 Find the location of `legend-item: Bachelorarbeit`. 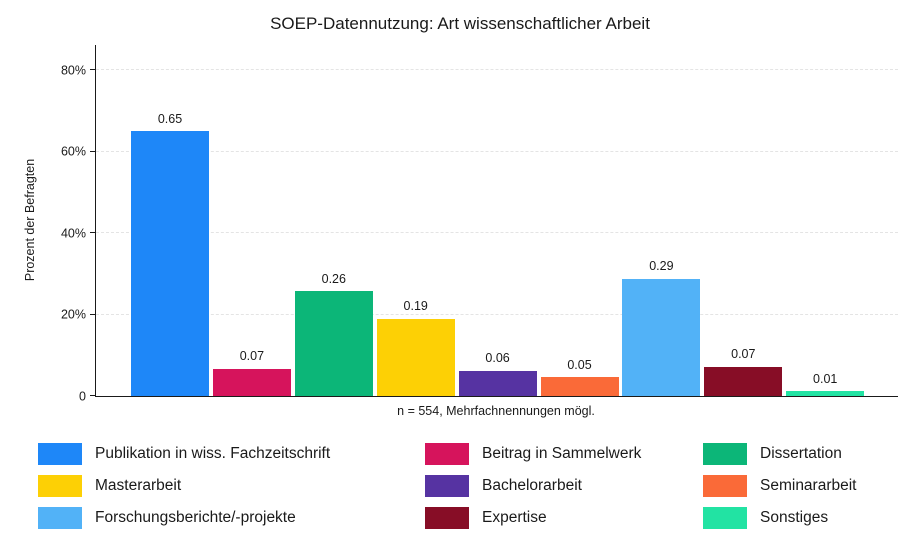

legend-item: Bachelorarbeit is located at coordinates (503, 486).